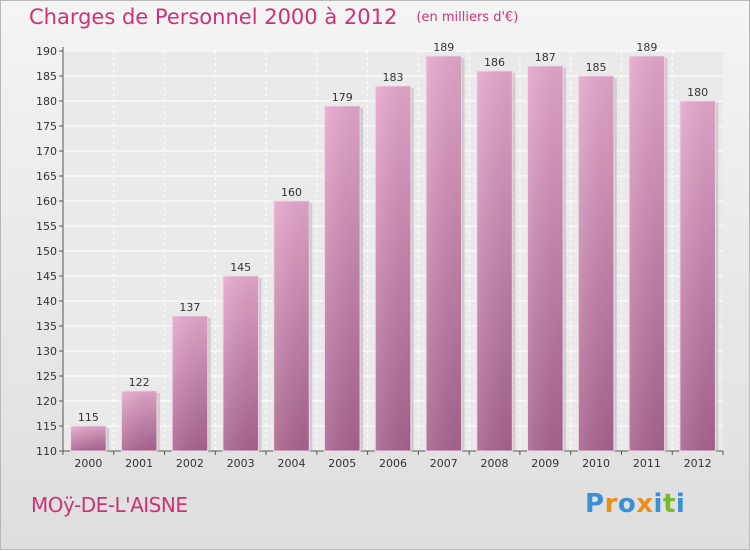 The image size is (750, 551). Describe the element at coordinates (46, 126) in the screenshot. I see `y-tick-label: 175` at that location.